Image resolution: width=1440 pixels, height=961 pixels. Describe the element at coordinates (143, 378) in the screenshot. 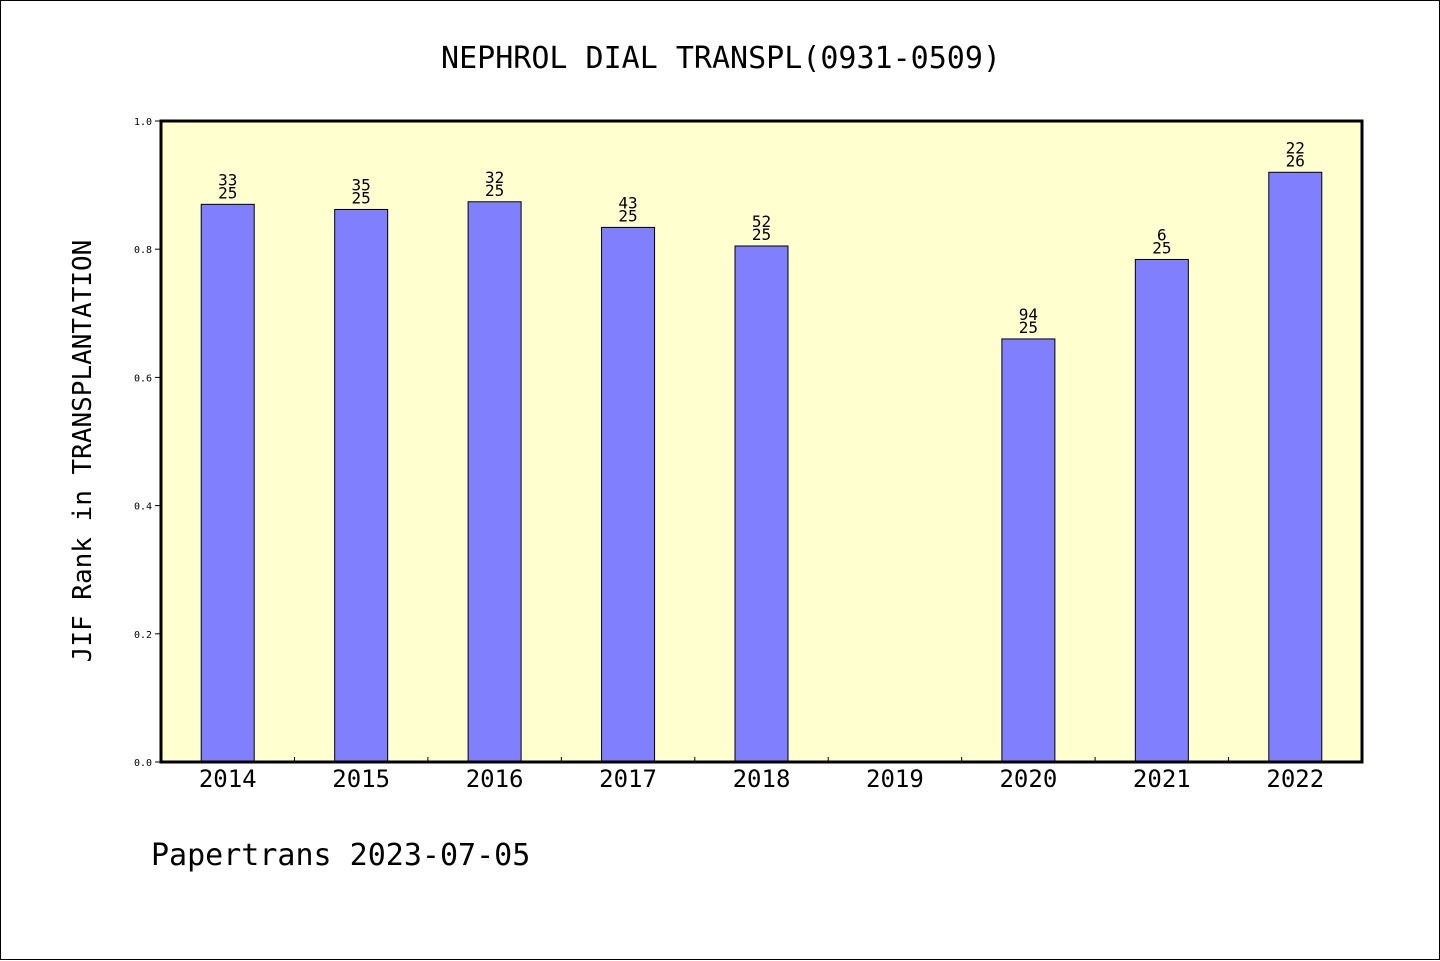

I see `y-tick-label: 0.6` at that location.